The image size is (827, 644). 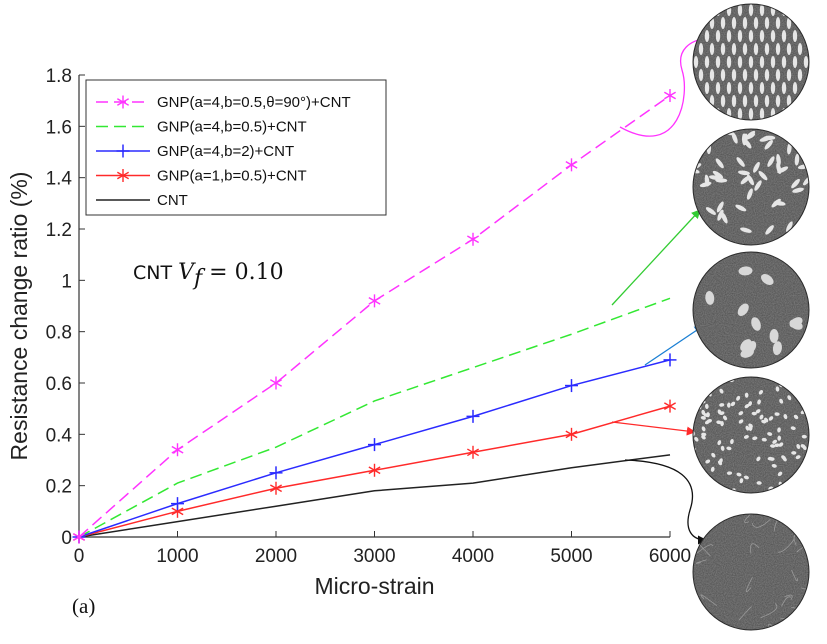 I want to click on svg-text: CNT Vf = 0.10, so click(x=208, y=275).